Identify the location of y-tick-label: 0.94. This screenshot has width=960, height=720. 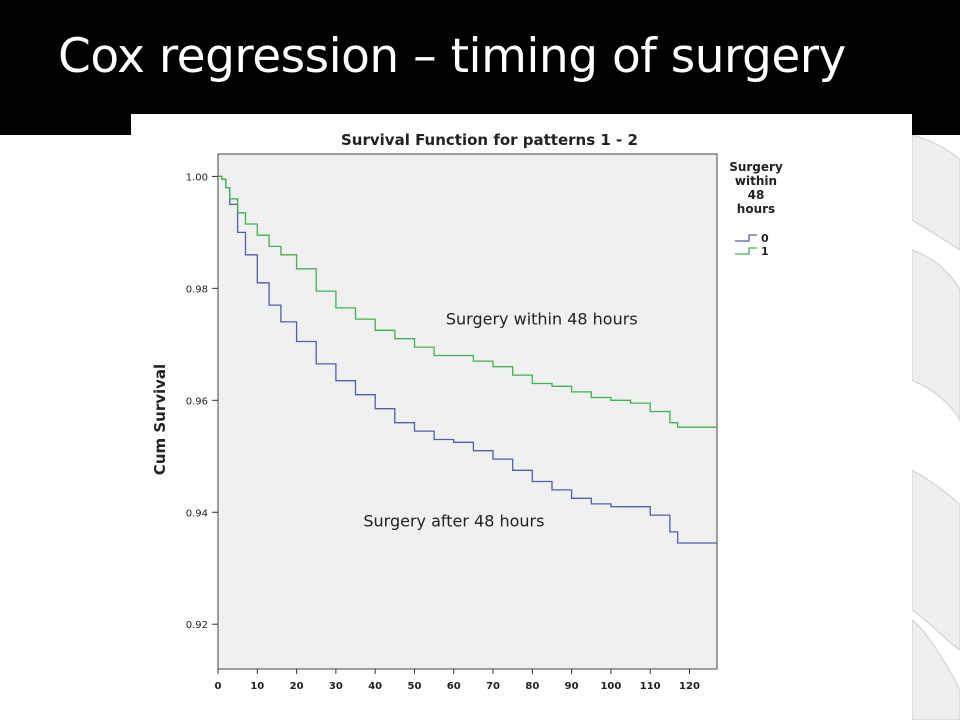
(197, 513).